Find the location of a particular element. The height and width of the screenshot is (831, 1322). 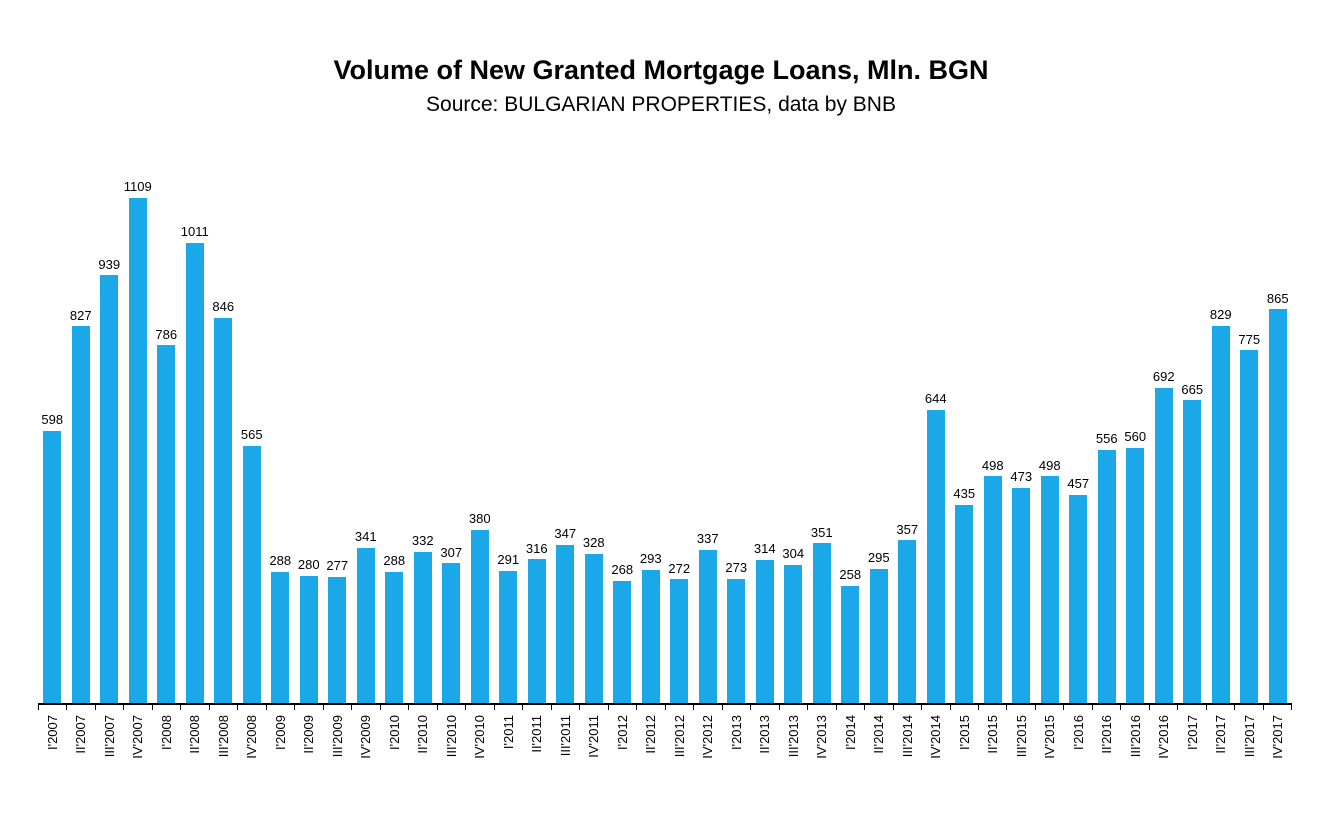

bar-value-label: 280 is located at coordinates (308, 564).